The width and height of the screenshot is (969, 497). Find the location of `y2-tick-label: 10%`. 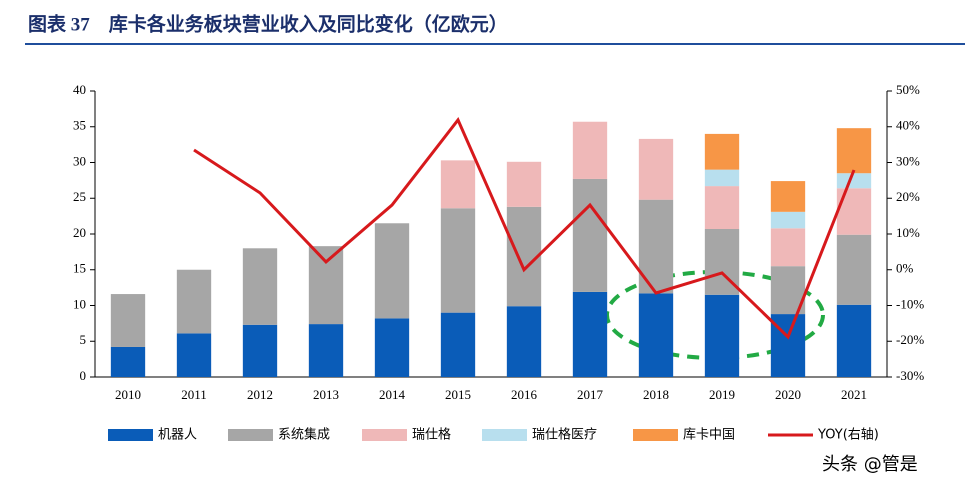

y2-tick-label: 10% is located at coordinates (908, 232).